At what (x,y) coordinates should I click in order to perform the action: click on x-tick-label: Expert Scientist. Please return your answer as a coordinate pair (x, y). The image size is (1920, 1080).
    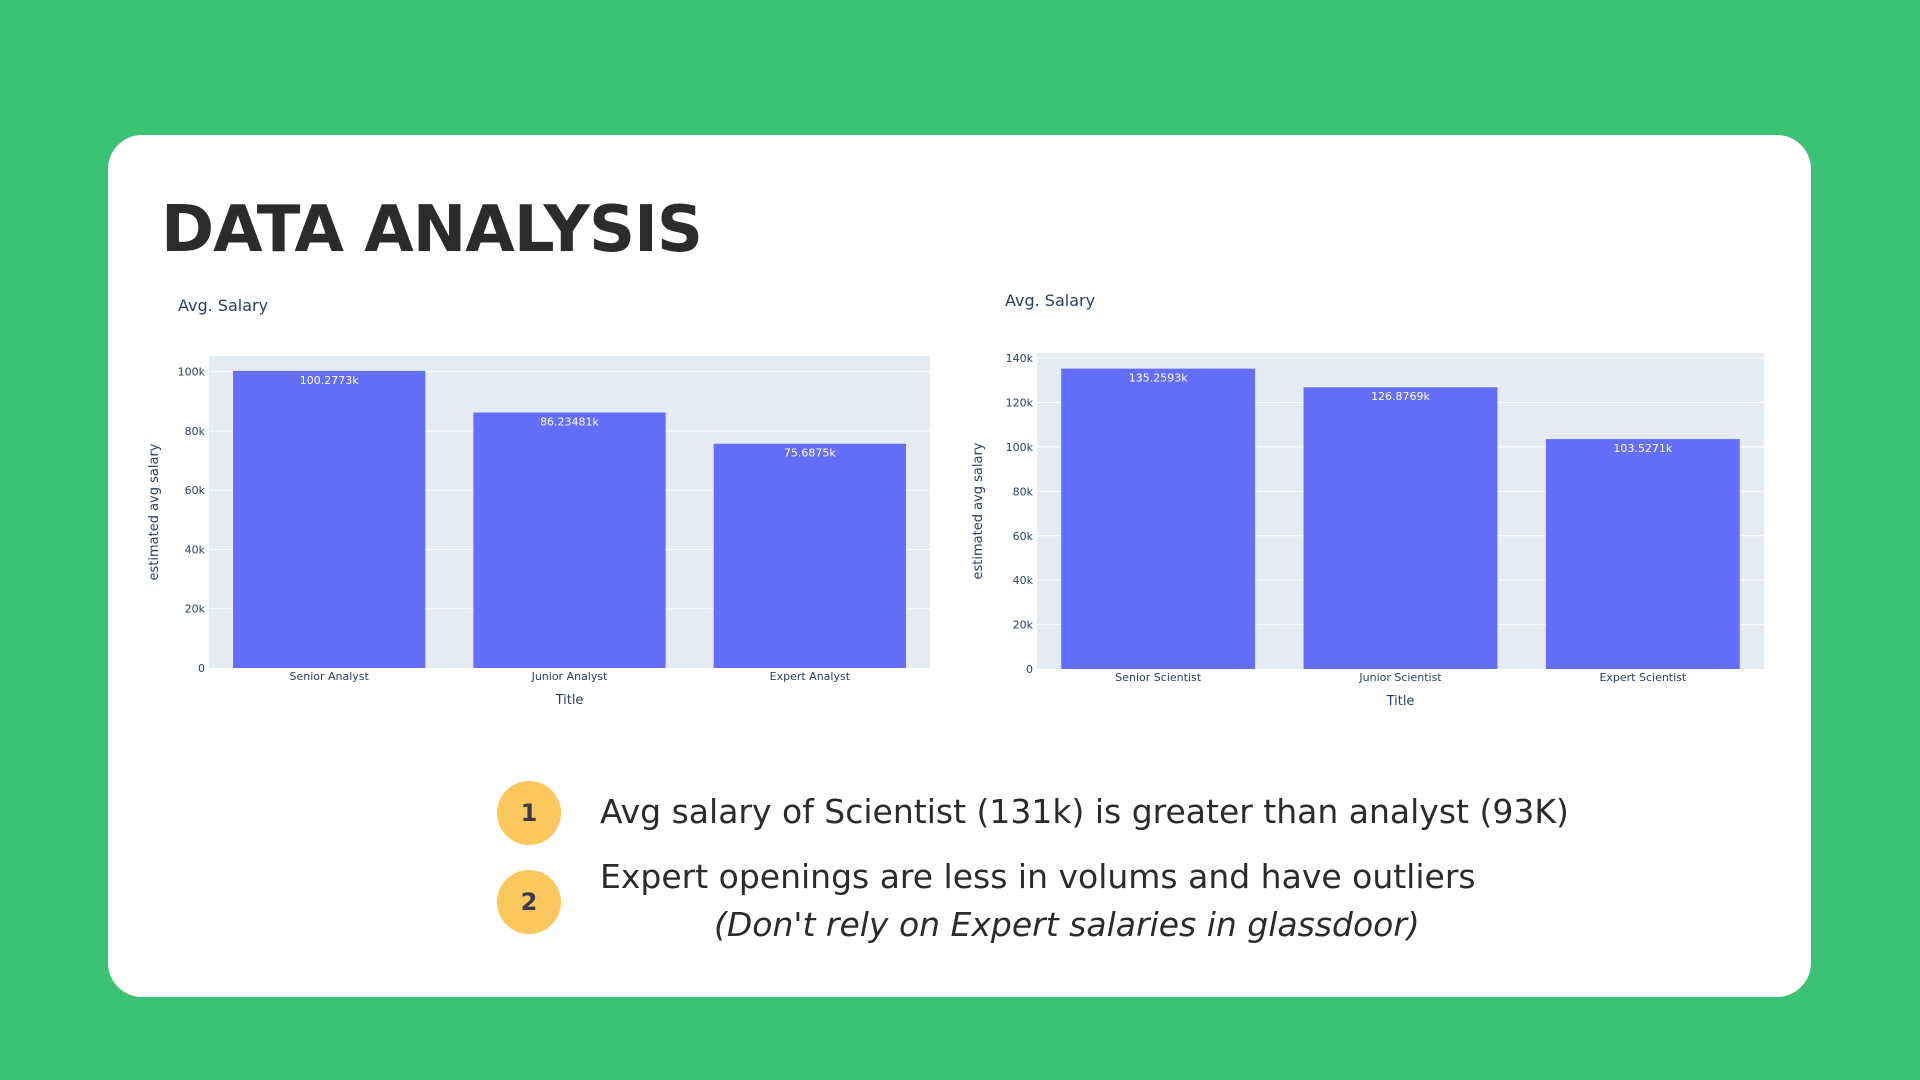
    Looking at the image, I should click on (1642, 677).